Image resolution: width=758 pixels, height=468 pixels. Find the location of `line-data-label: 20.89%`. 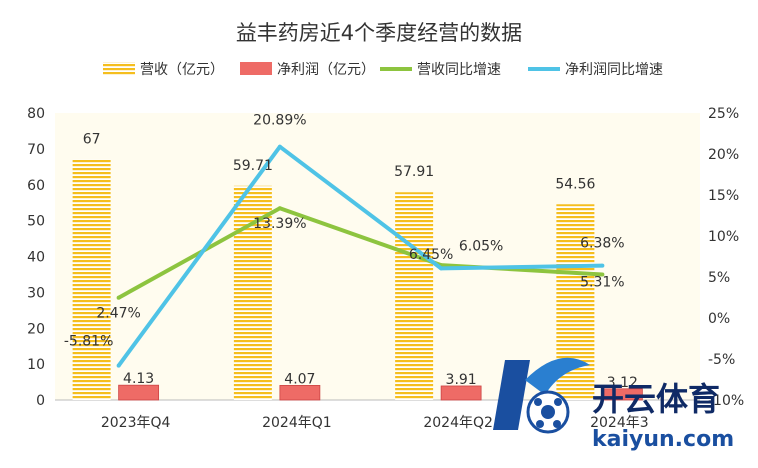

line-data-label: 20.89% is located at coordinates (279, 121).